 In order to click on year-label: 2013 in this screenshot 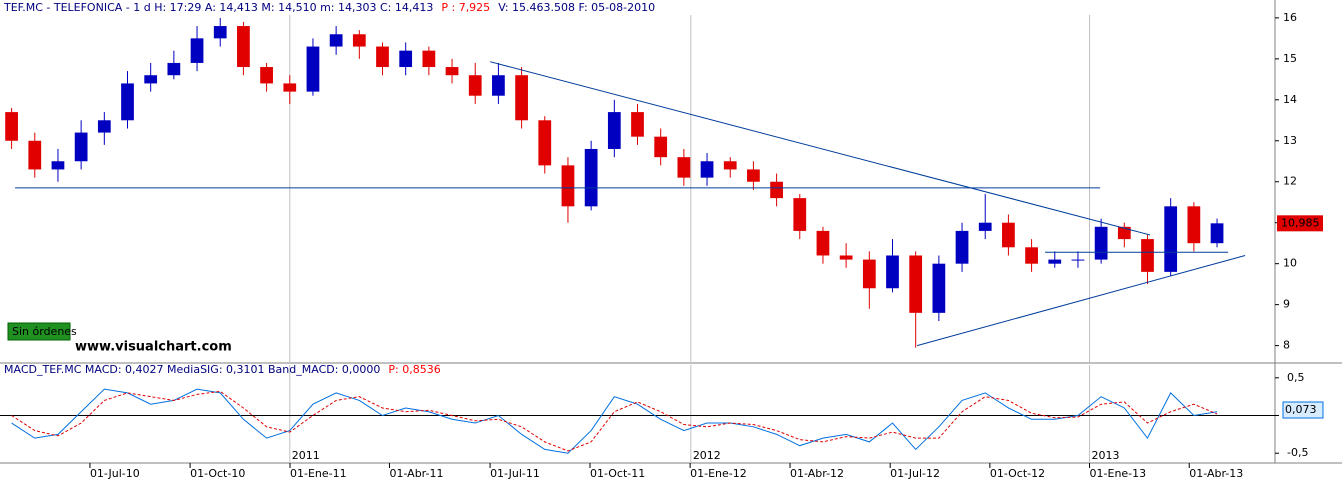, I will do `click(1106, 455)`.